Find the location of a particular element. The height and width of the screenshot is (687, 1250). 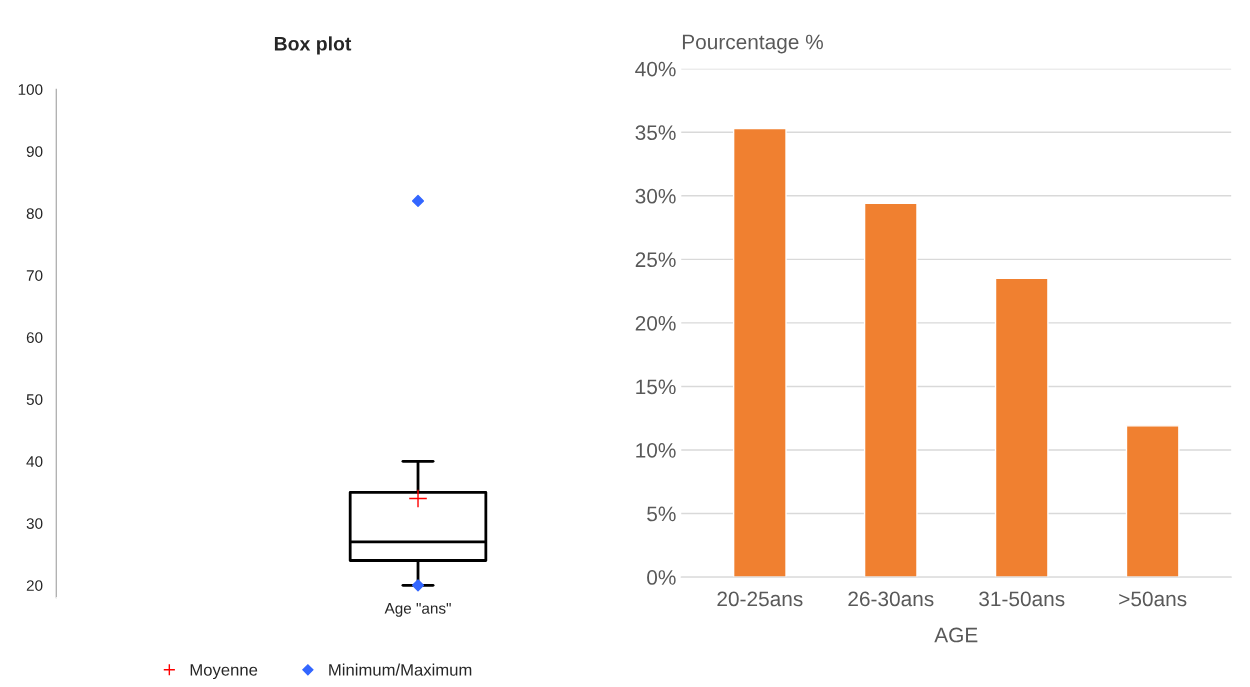

y-tick-label: 60 is located at coordinates (34, 337).